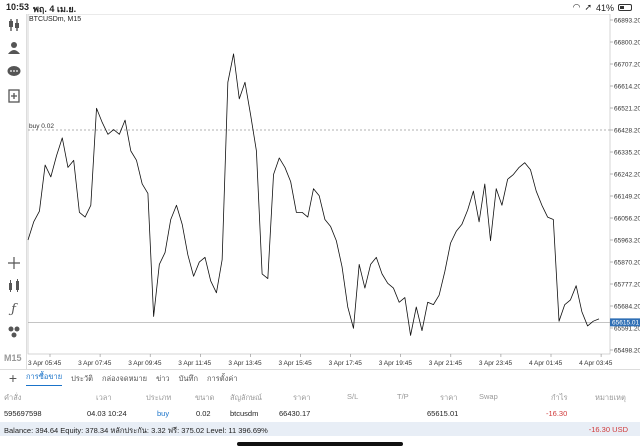 This screenshot has width=640, height=447. I want to click on crosshair-icon, so click(13, 262).